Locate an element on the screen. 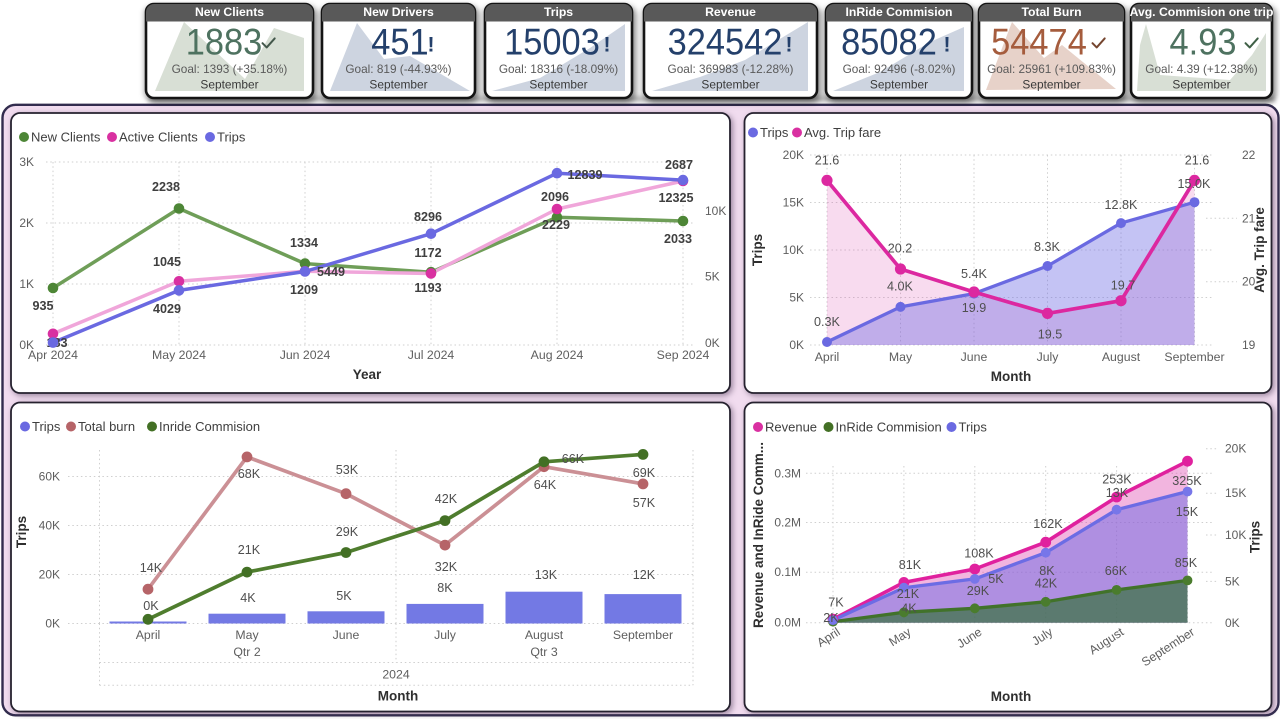  svg-text: June is located at coordinates (974, 357).